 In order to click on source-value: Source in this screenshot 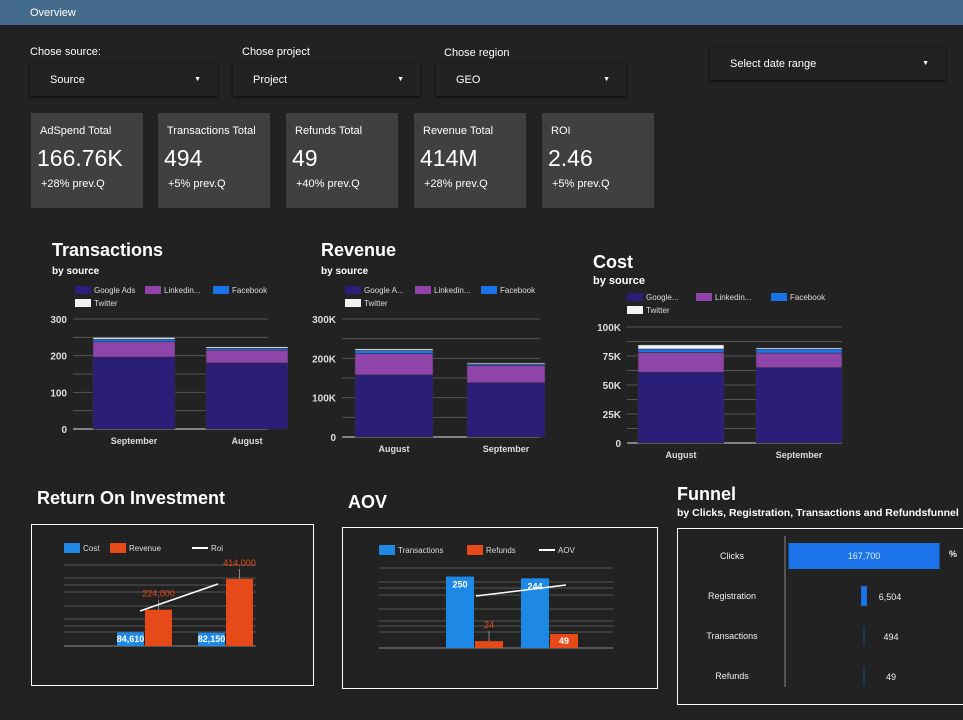, I will do `click(67, 79)`.